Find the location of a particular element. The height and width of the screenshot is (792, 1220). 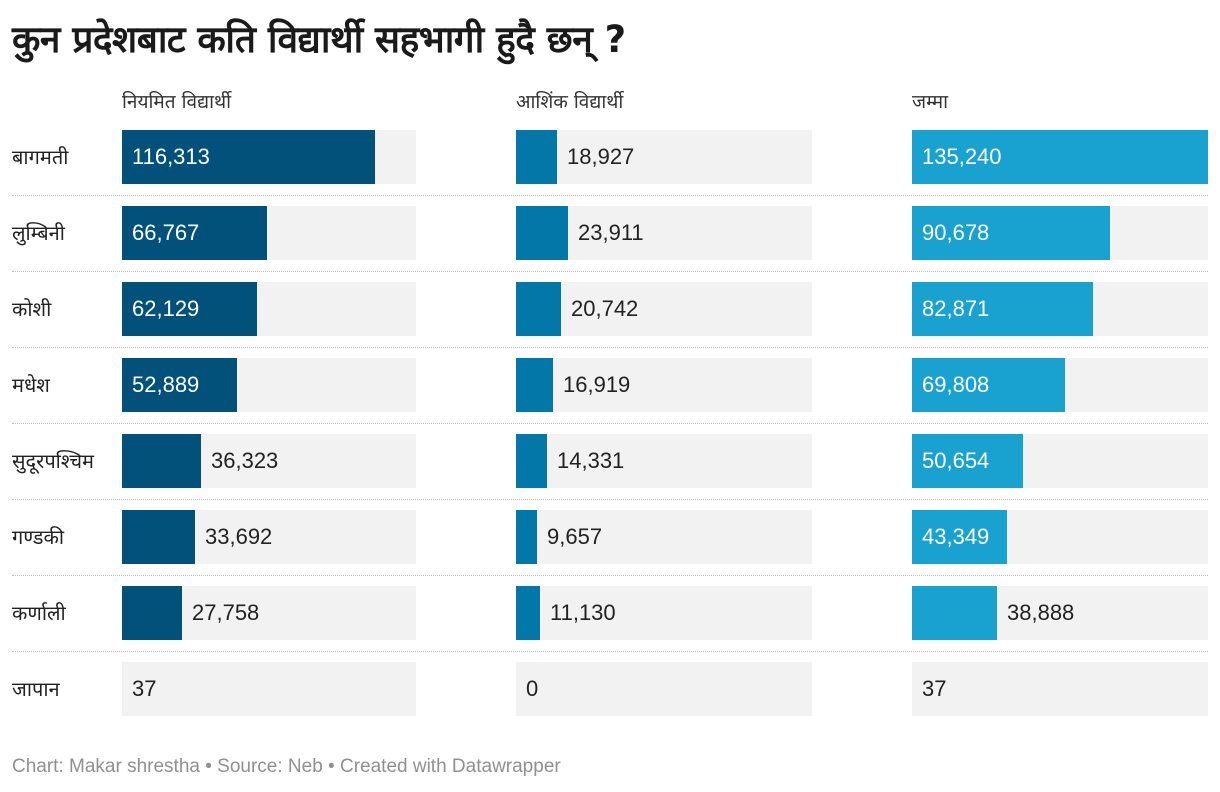

row-label: कोशी is located at coordinates (32, 309).